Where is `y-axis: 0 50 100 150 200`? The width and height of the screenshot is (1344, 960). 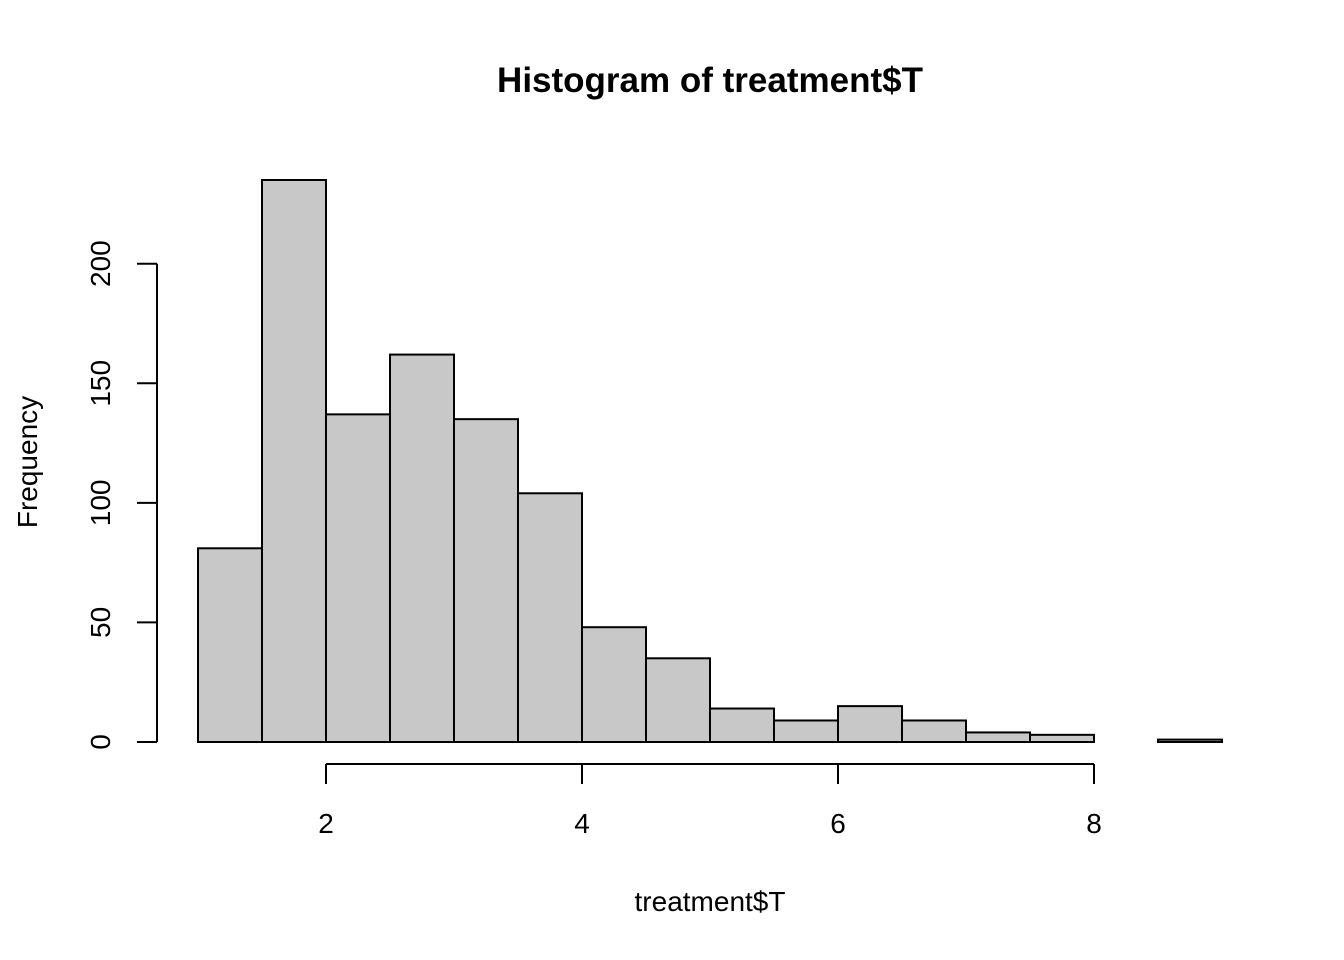
y-axis: 0 50 100 150 200 is located at coordinates (121, 495).